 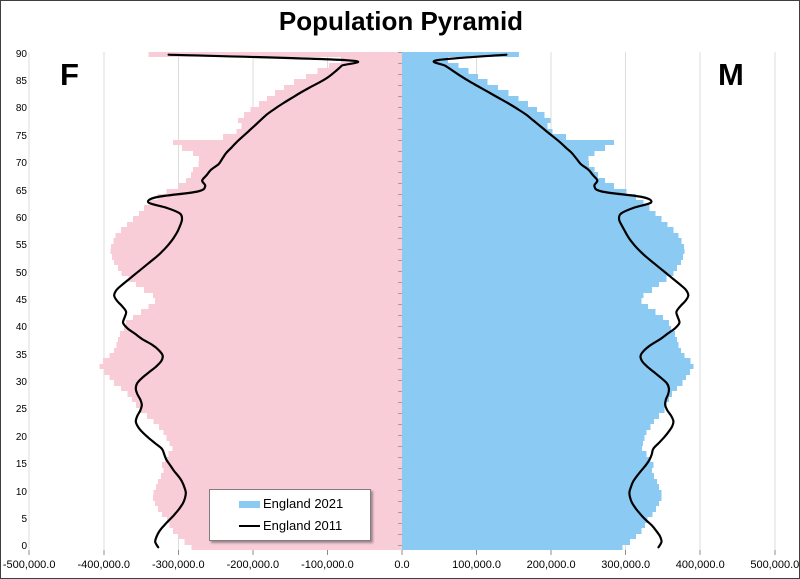 I want to click on legend-item-england-2021: England 2021, so click(x=304, y=504).